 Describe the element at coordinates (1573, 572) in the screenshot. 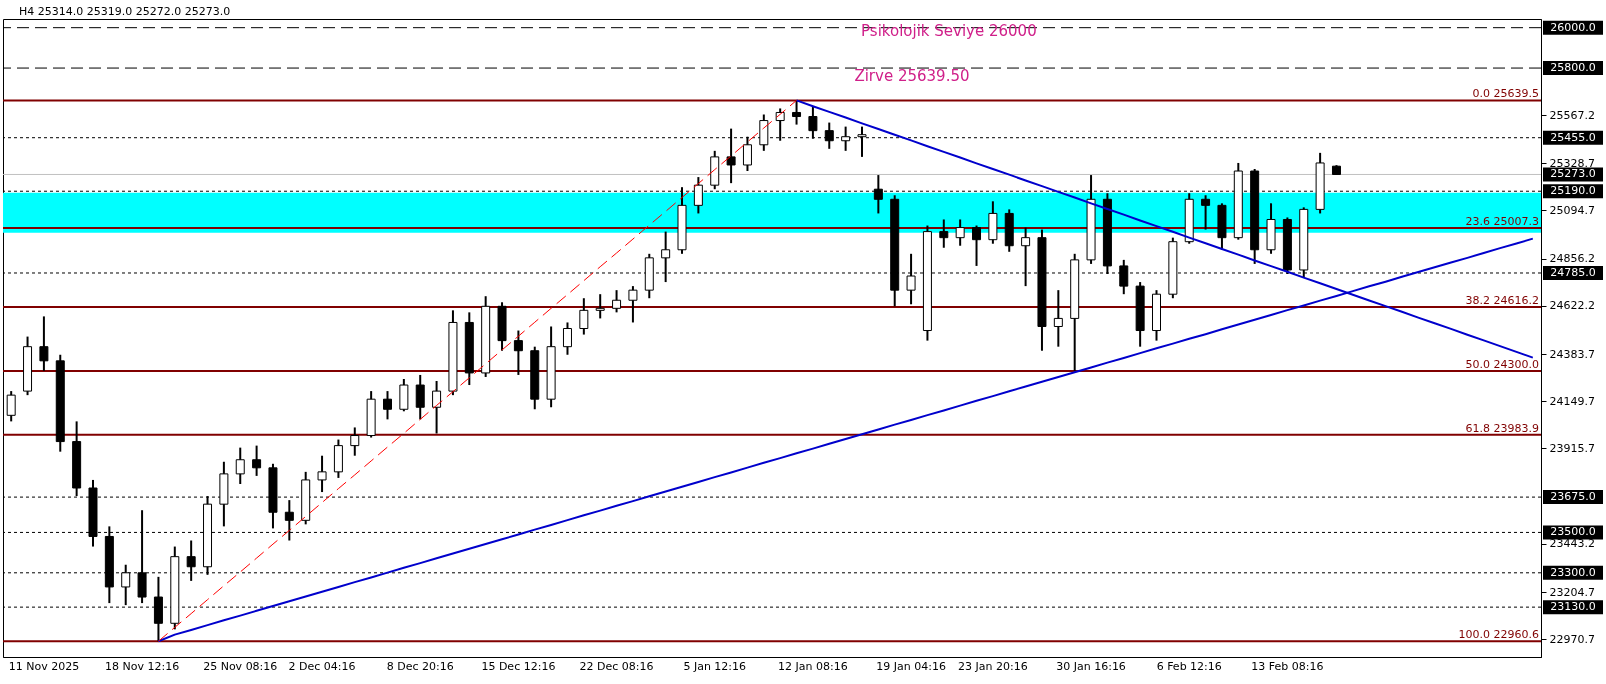

I see `ref-line-label: 23300.0` at that location.